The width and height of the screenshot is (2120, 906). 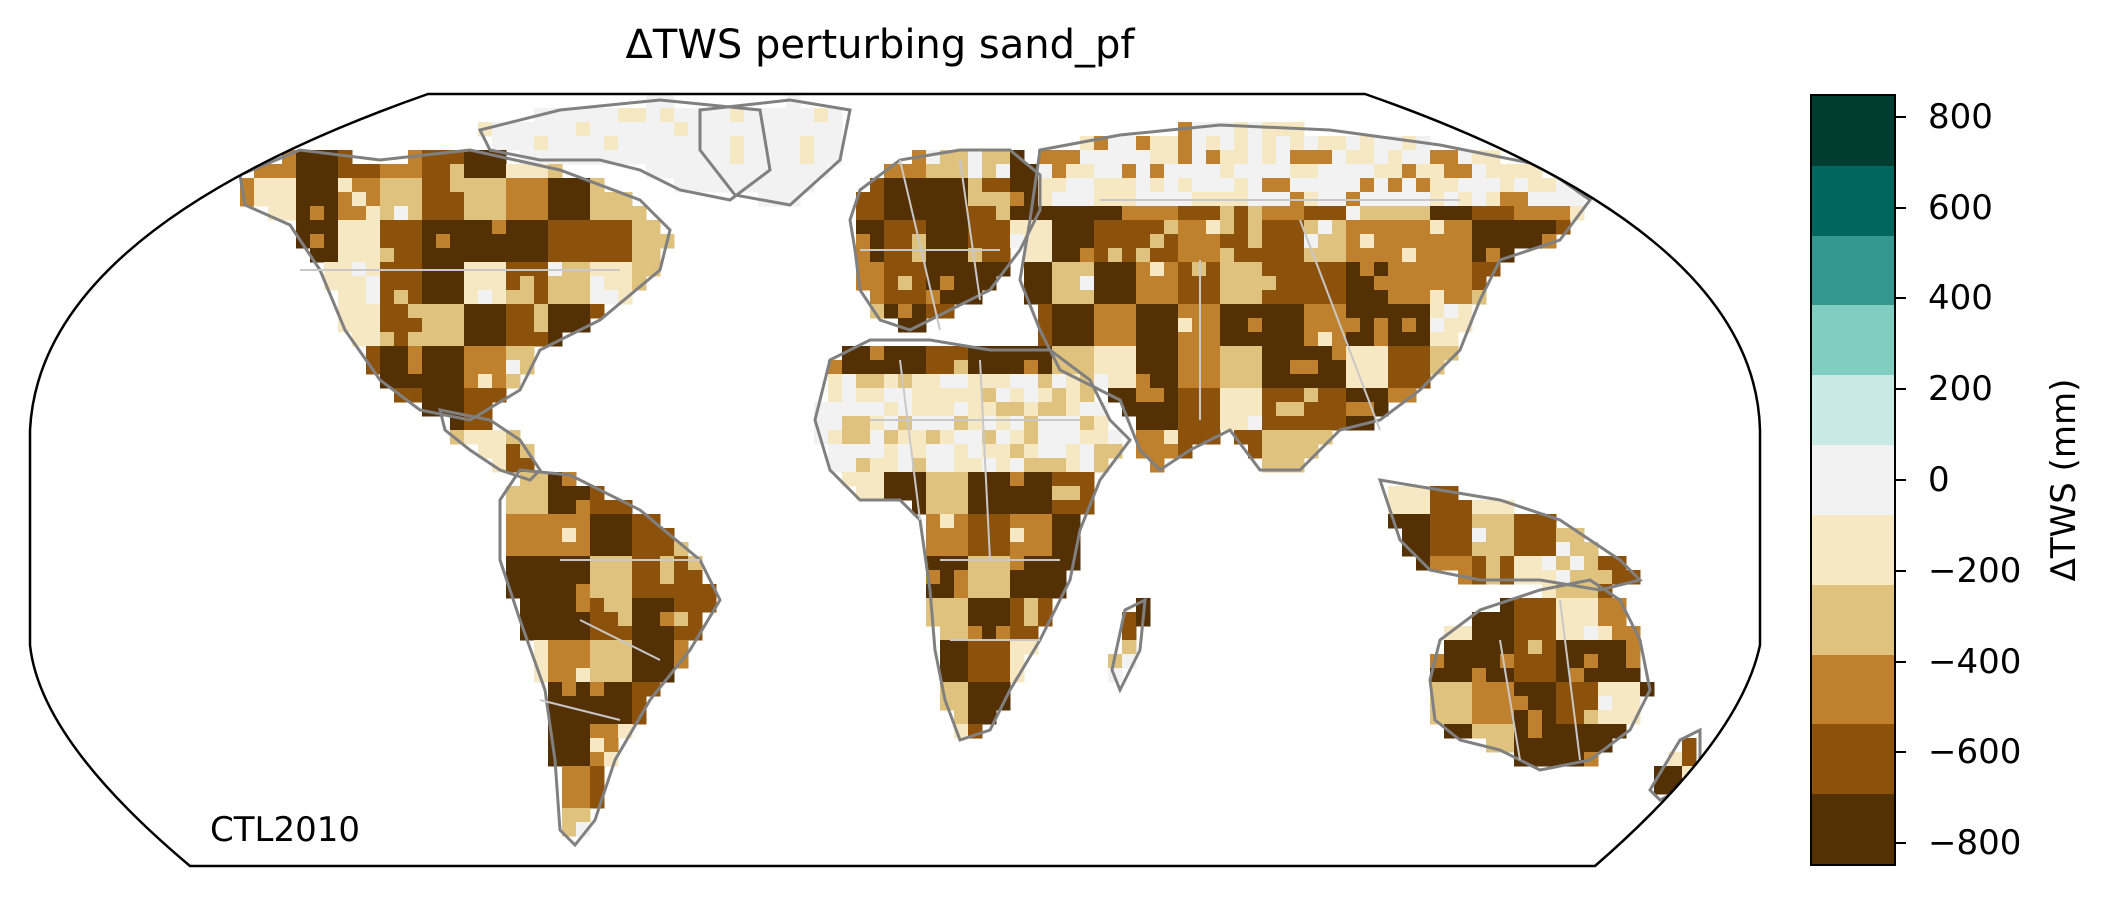 What do you see at coordinates (1975, 843) in the screenshot?
I see `colorbar-tick-label: −800` at bounding box center [1975, 843].